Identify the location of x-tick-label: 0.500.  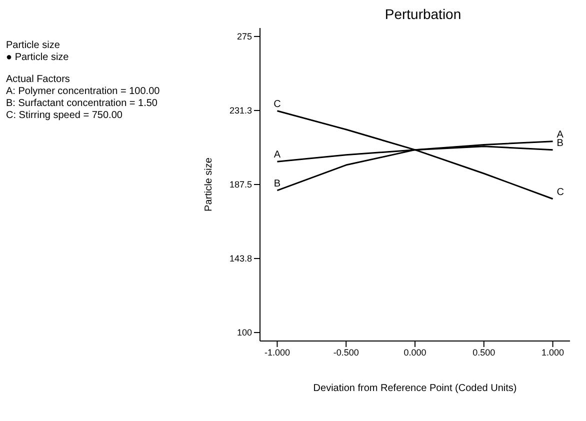
(484, 352).